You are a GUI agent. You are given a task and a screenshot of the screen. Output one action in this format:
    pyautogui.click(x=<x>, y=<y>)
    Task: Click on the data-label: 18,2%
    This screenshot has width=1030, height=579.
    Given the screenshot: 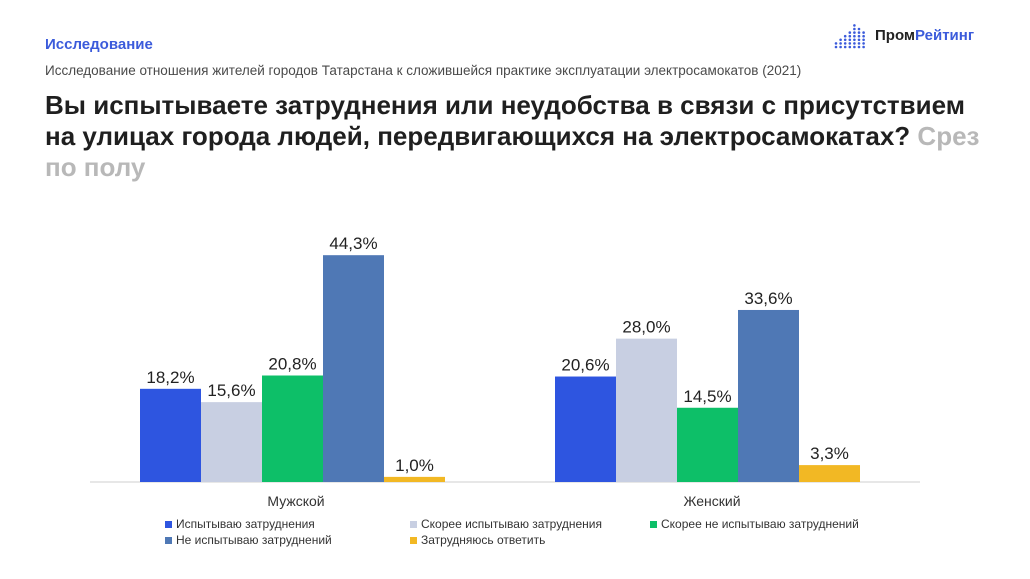 What is the action you would take?
    pyautogui.click(x=170, y=377)
    